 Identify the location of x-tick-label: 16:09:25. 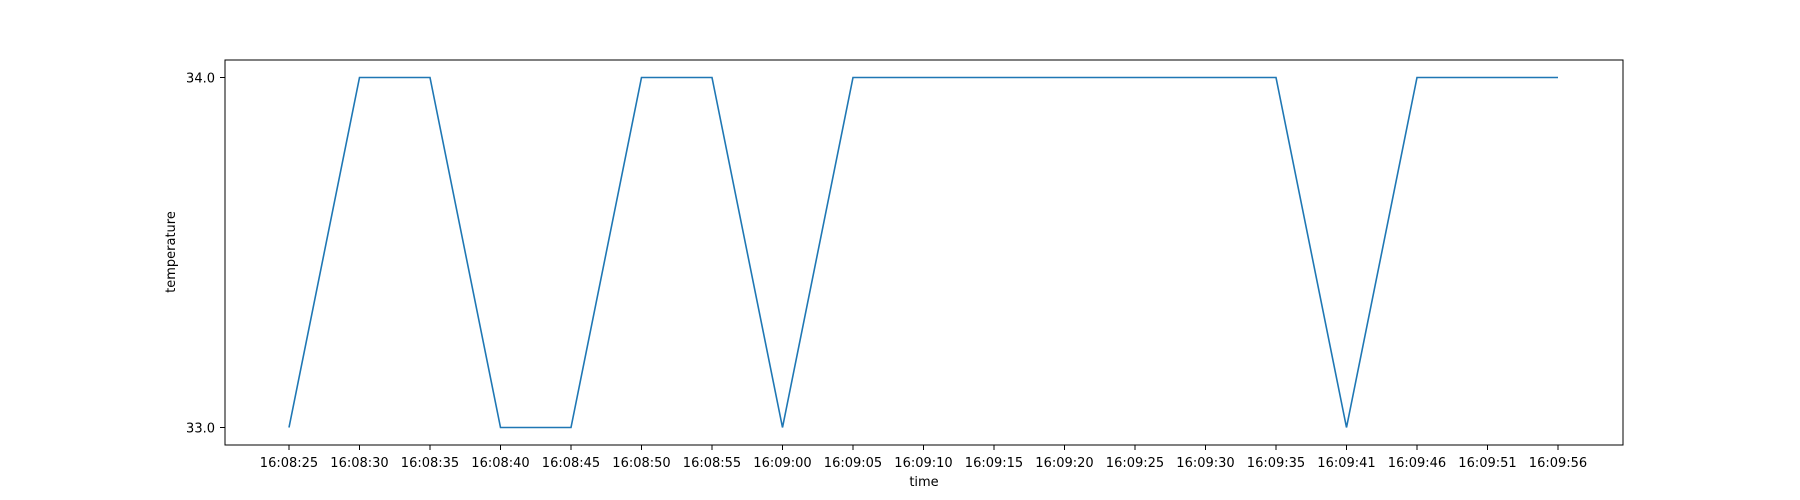
(1135, 463).